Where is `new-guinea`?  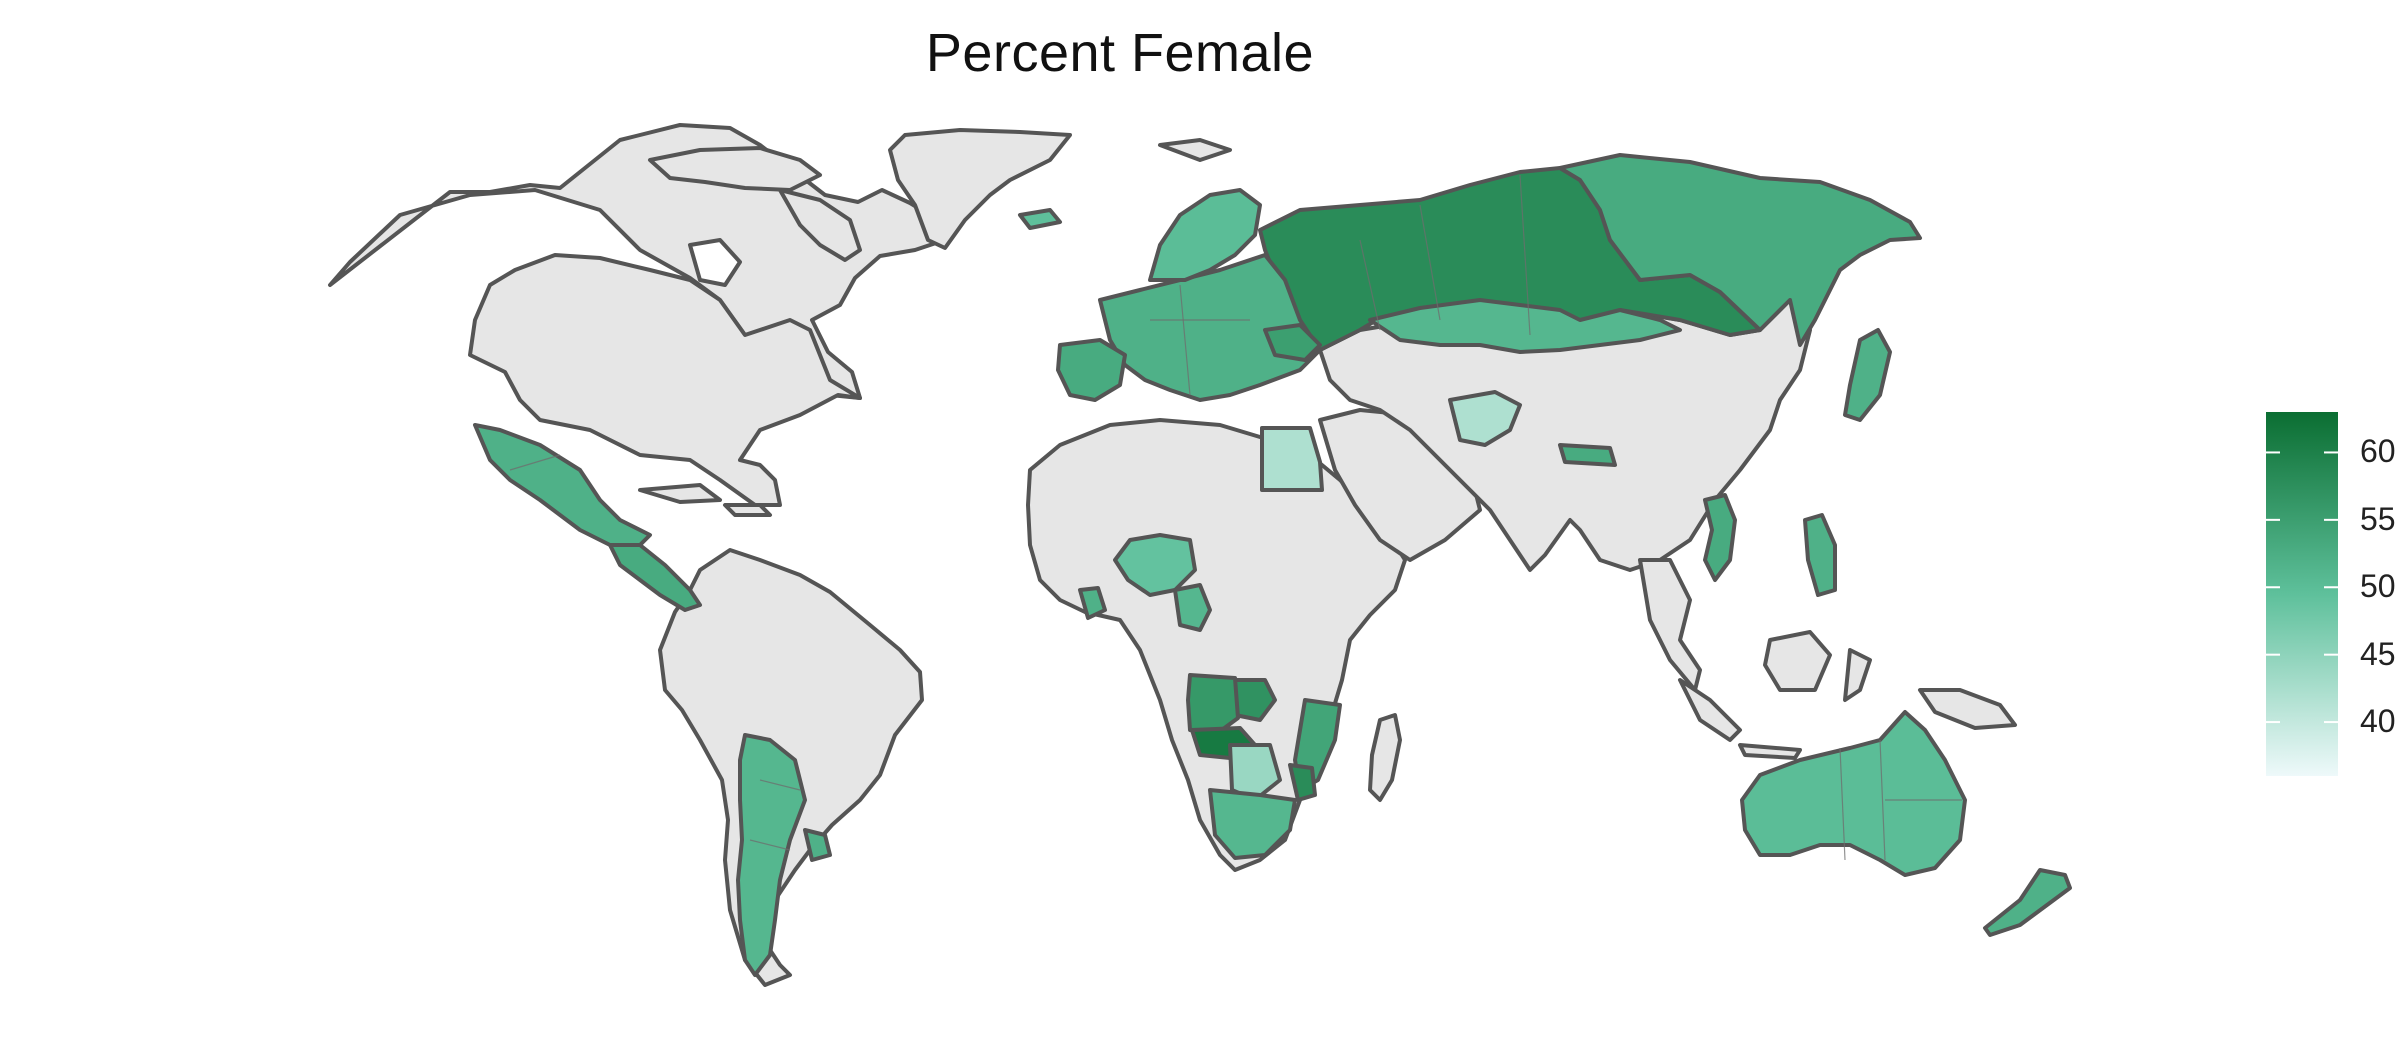
new-guinea is located at coordinates (1967, 709).